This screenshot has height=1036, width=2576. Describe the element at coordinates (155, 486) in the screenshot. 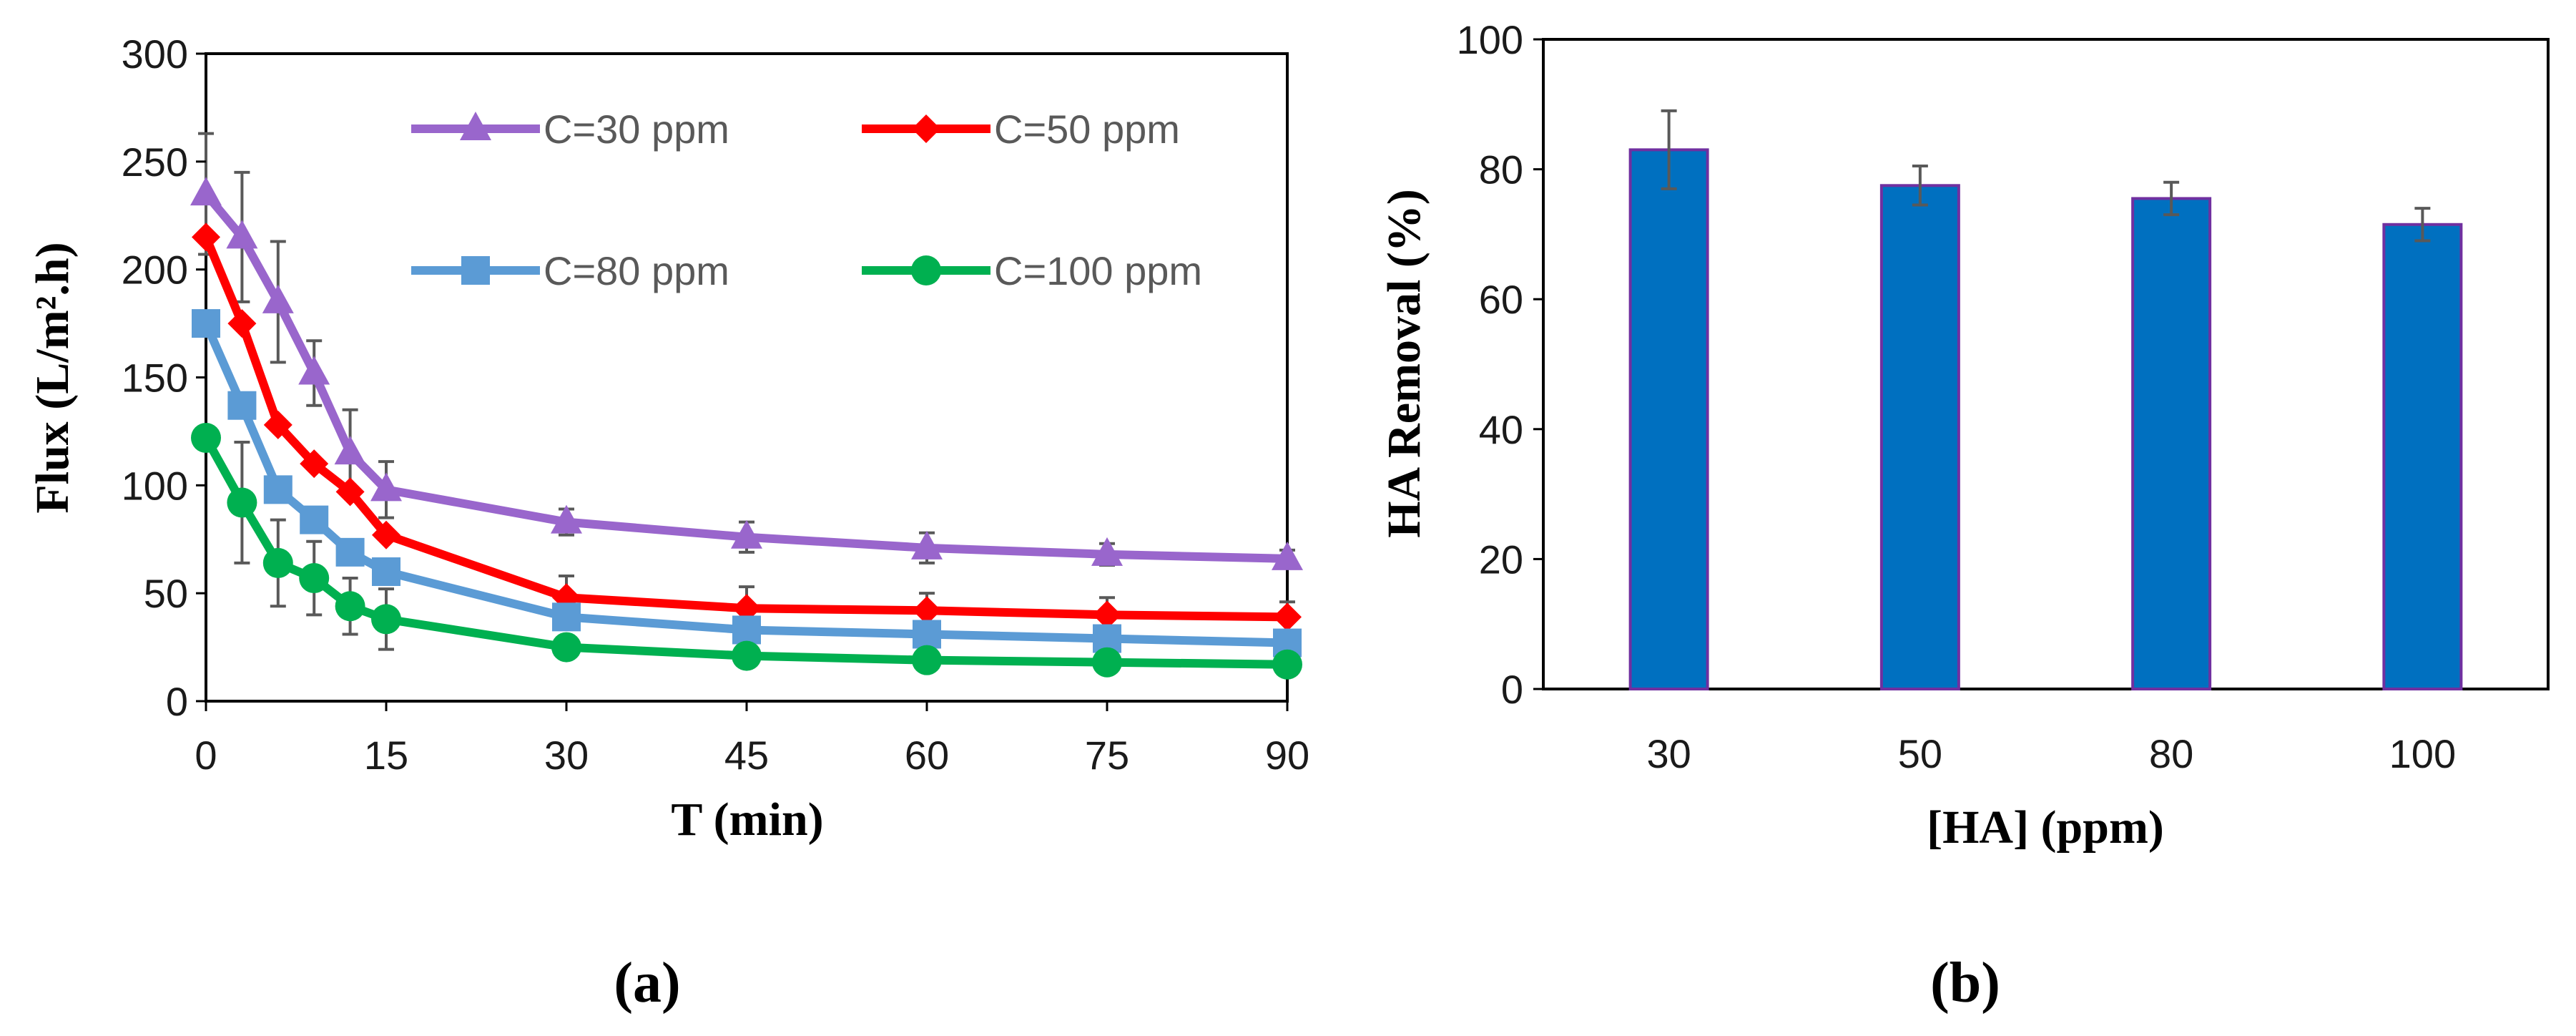

I see `y-tick-label-a: 100` at that location.